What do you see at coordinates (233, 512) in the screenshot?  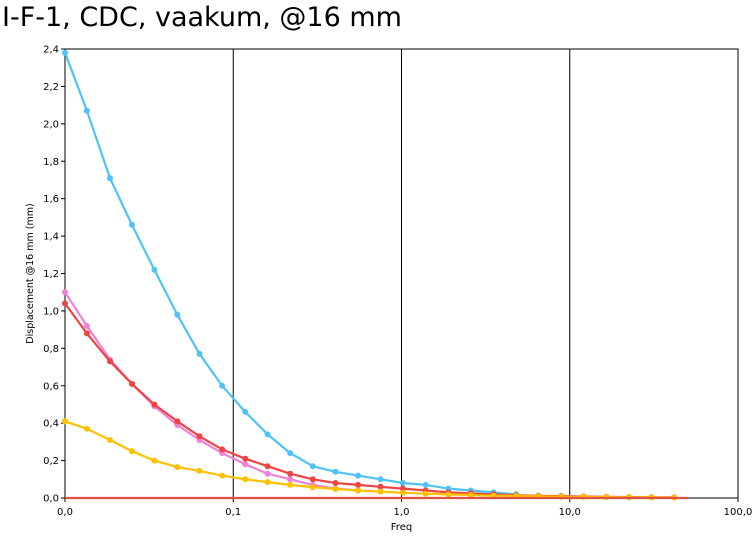 I see `x-tick-label: 0,1` at bounding box center [233, 512].